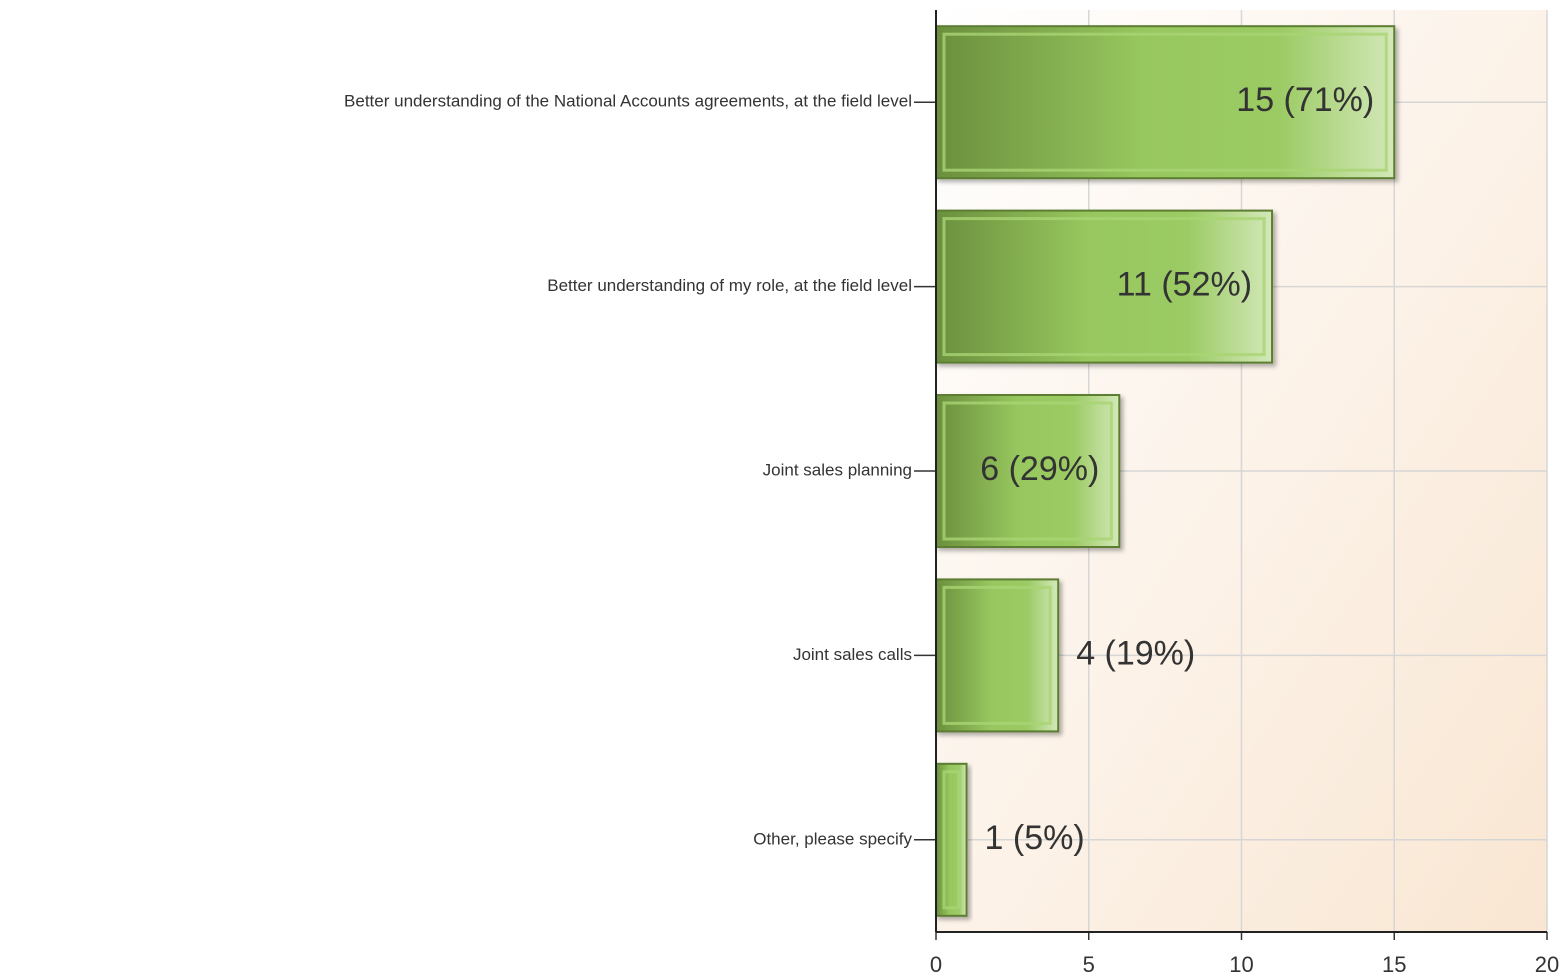  I want to click on y-tick-label: Other, please specify, so click(832, 838).